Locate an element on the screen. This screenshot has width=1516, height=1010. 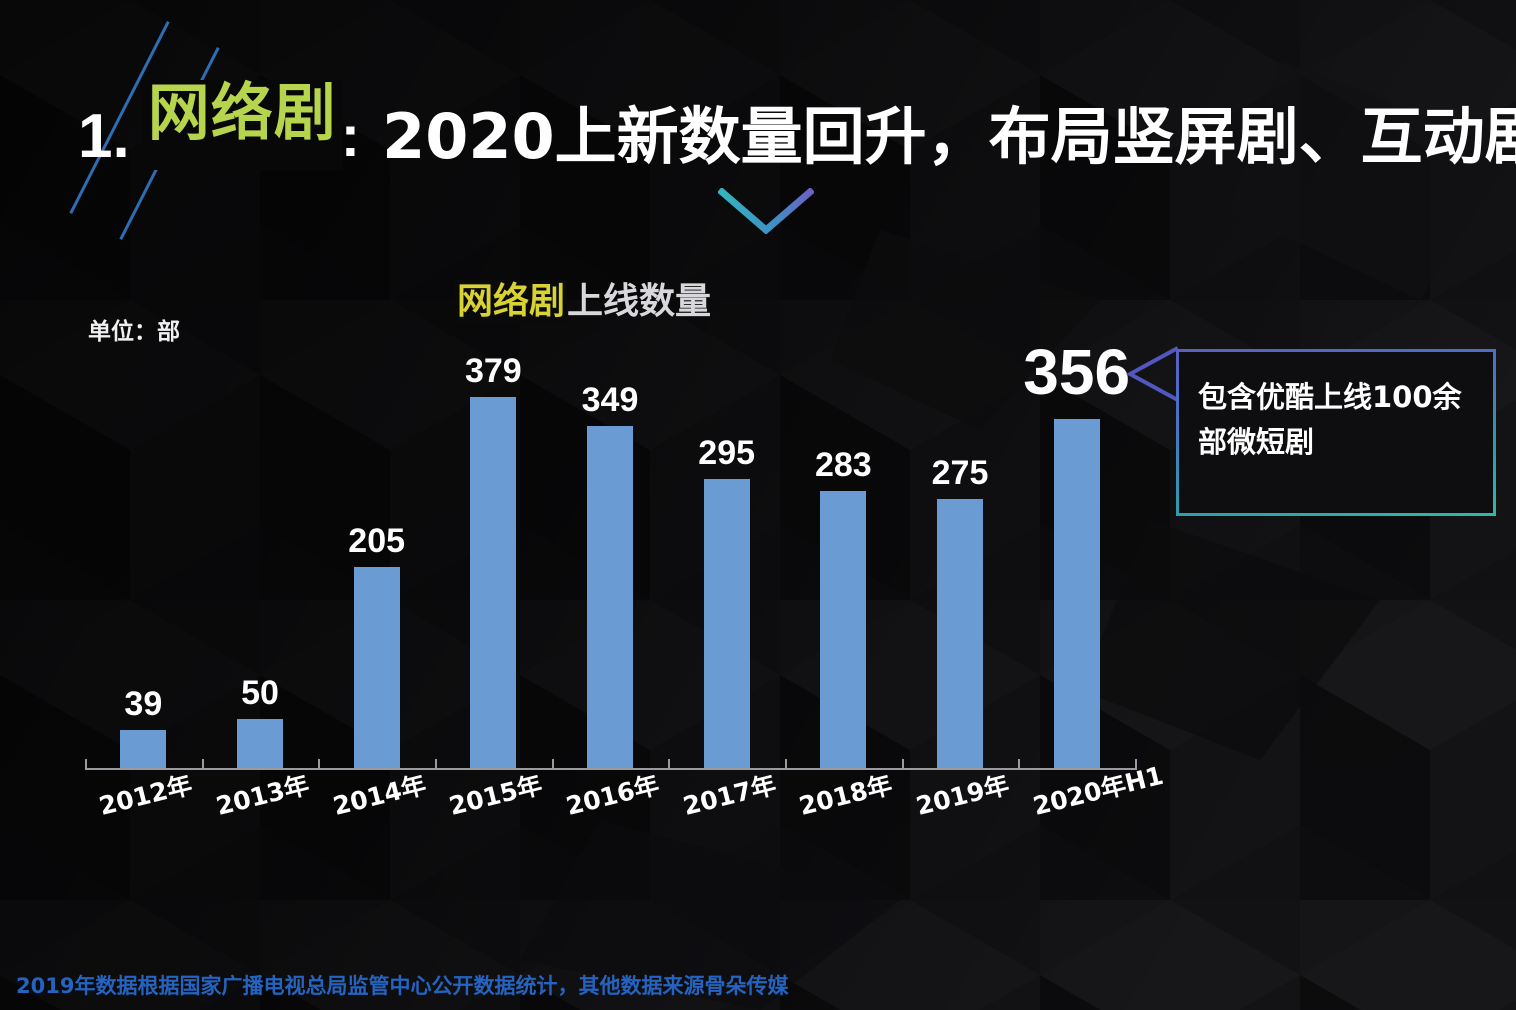
x-axis-label: 2014年 is located at coordinates (379, 795).